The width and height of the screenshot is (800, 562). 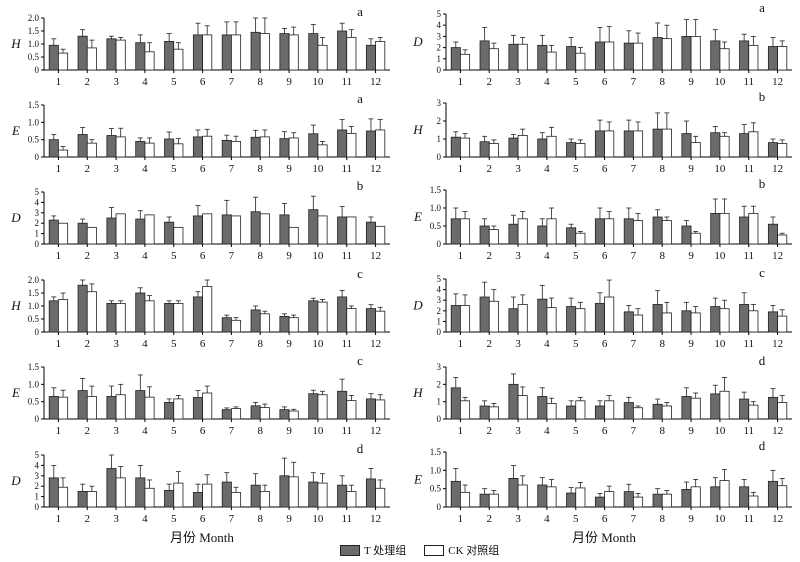 What do you see at coordinates (34, 367) in the screenshot?
I see `y-tick-label: 1.5` at bounding box center [34, 367].